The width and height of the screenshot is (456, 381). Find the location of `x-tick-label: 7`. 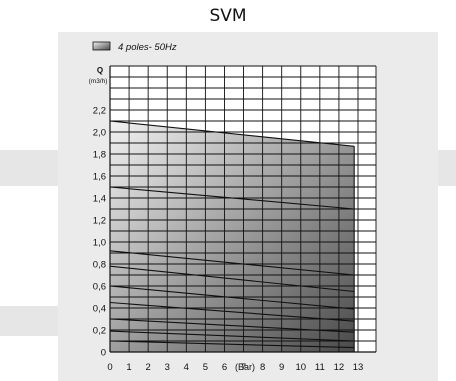

x-tick-label: 7 is located at coordinates (243, 367).